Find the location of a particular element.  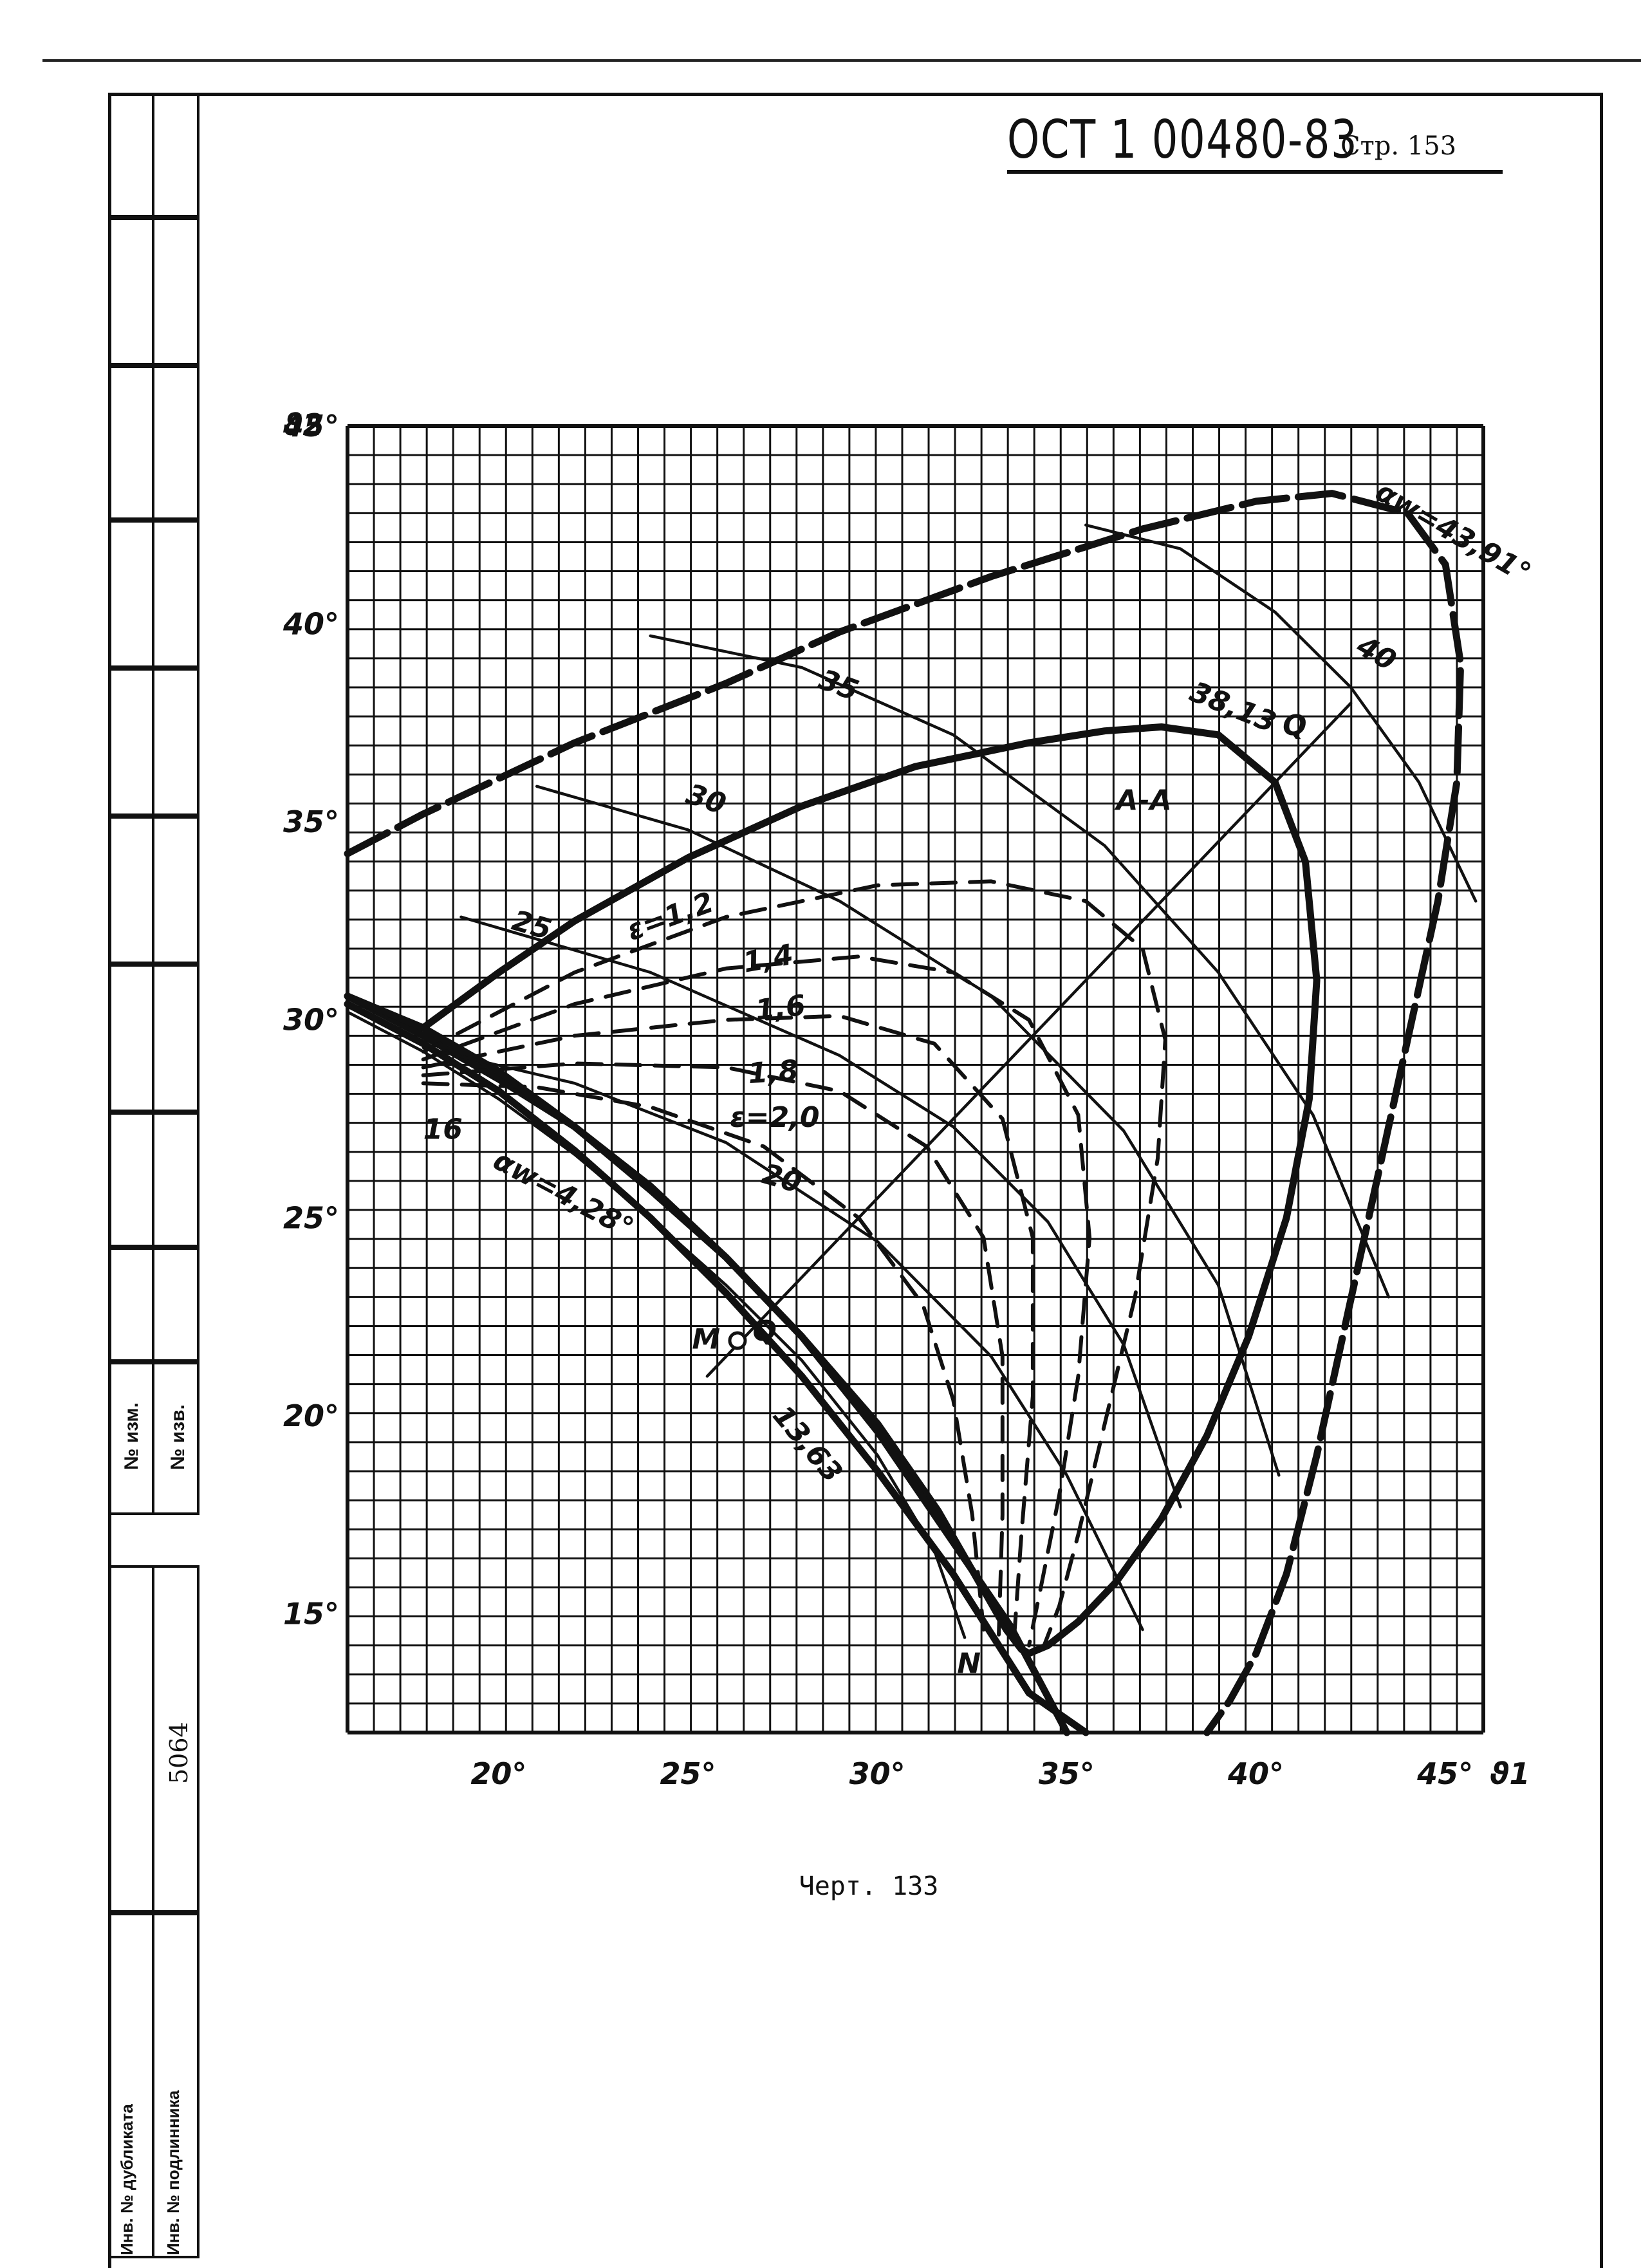

curve-label: 1,8 is located at coordinates (773, 1072).